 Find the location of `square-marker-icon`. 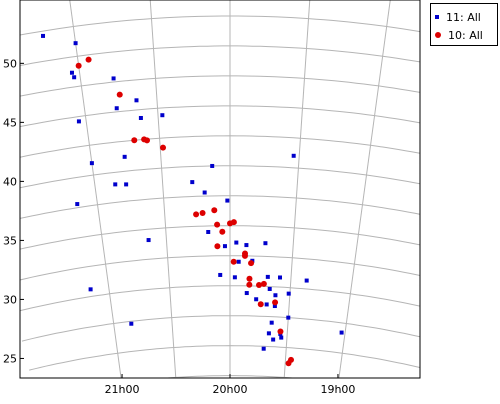

square-marker-icon is located at coordinates (437, 17).